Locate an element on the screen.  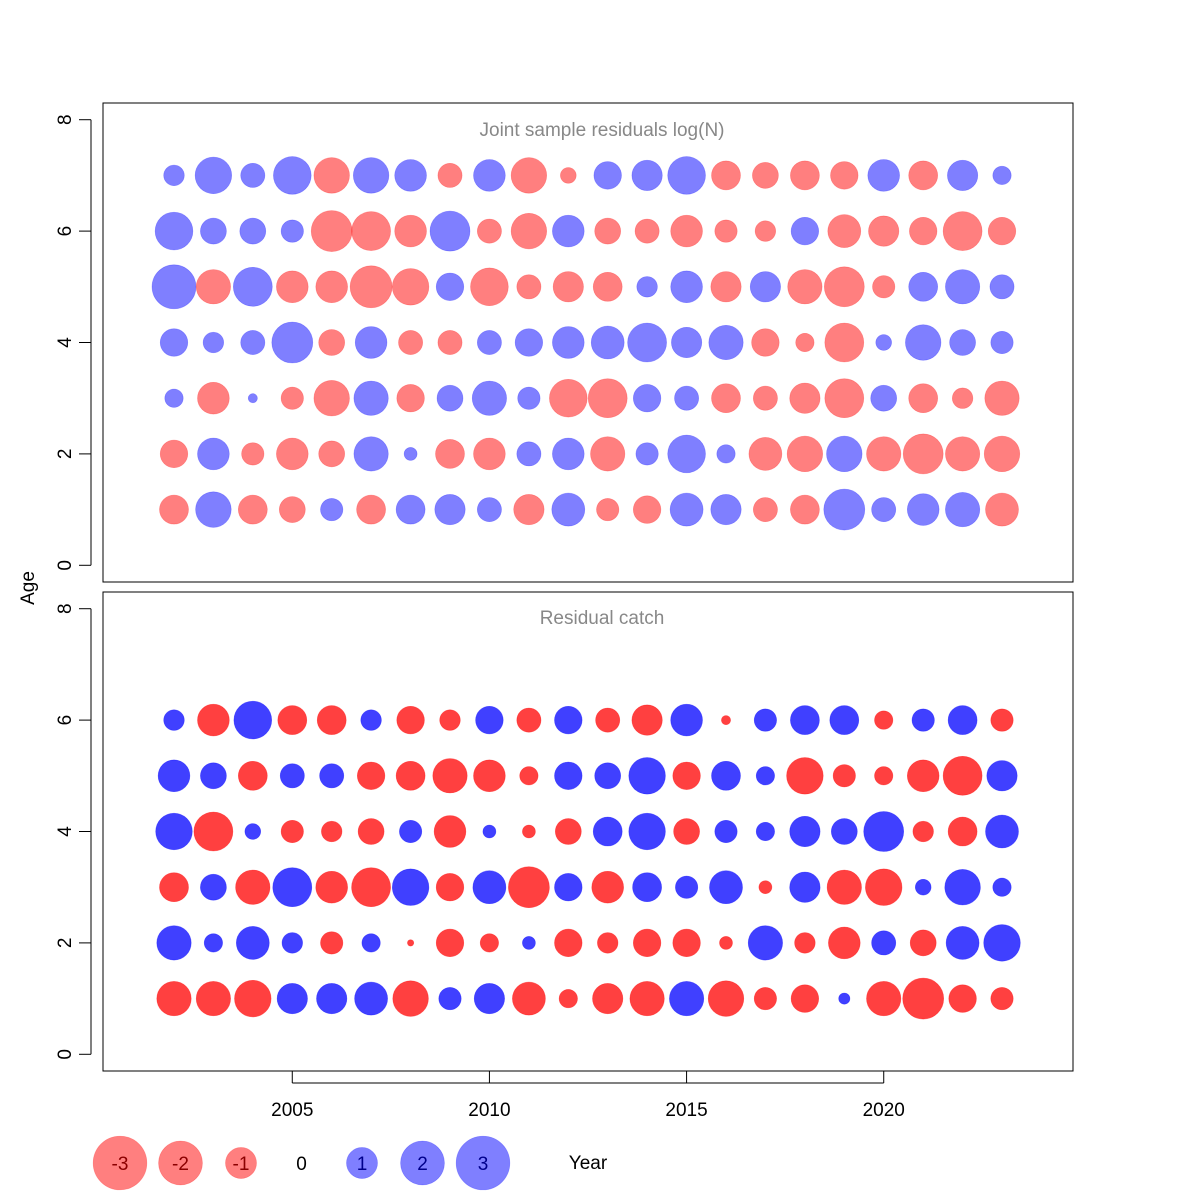
bubble-age4-2022 is located at coordinates (962, 342).